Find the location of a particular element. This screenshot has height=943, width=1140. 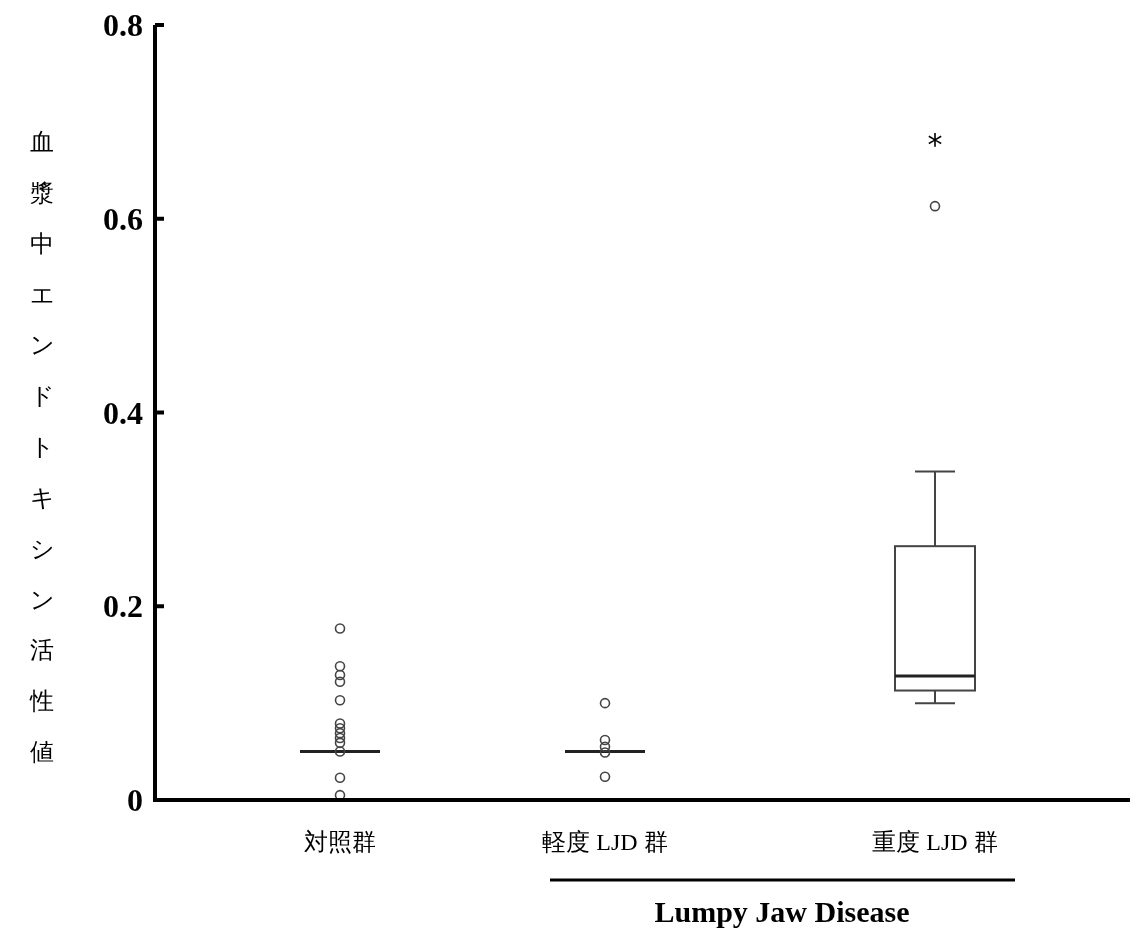

y-tick-label: 0.4 is located at coordinates (123, 412).